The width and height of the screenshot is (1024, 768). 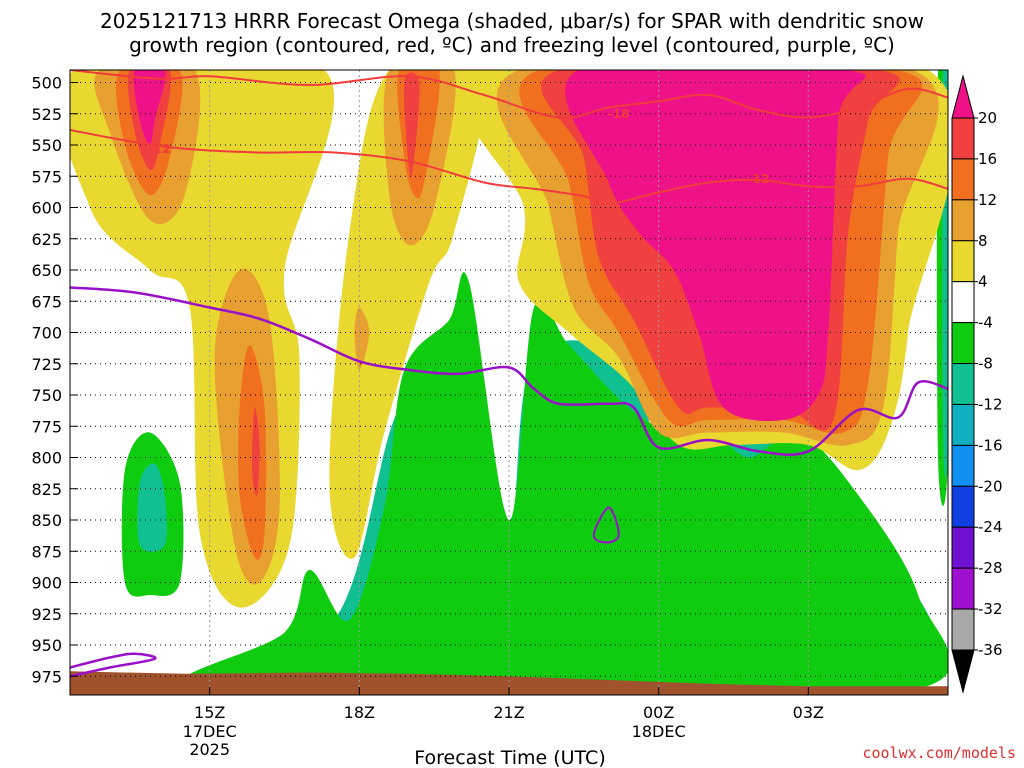 I want to click on colorbar-label-9: -20, so click(x=990, y=486).